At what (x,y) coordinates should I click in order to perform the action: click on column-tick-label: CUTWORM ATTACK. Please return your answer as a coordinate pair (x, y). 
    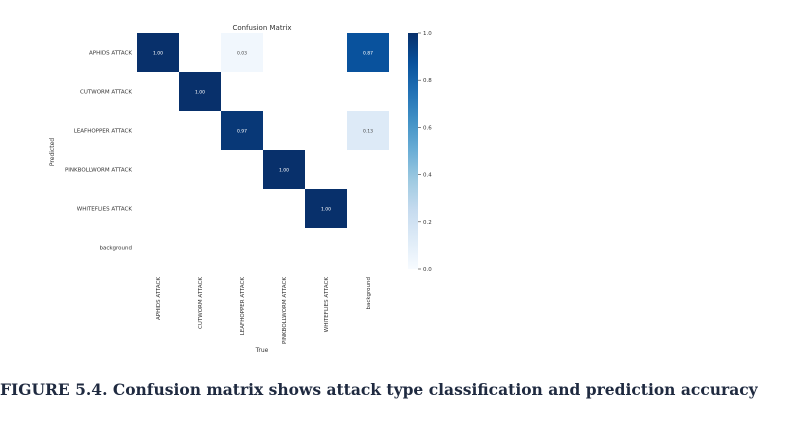
    Looking at the image, I should click on (201, 303).